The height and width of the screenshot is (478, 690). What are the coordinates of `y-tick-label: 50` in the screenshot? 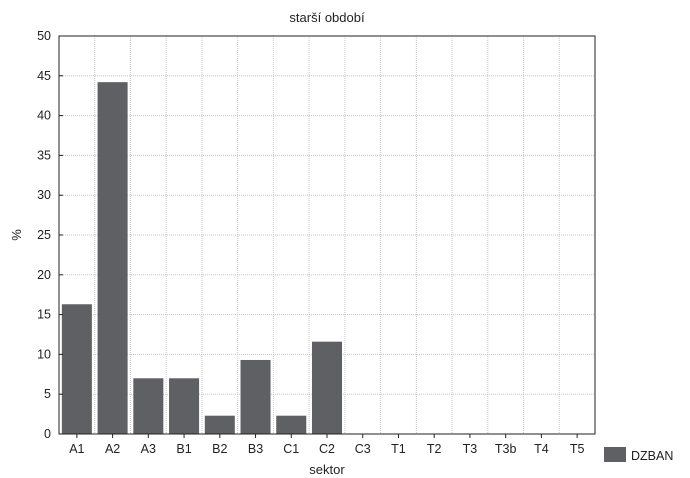 It's located at (44, 36).